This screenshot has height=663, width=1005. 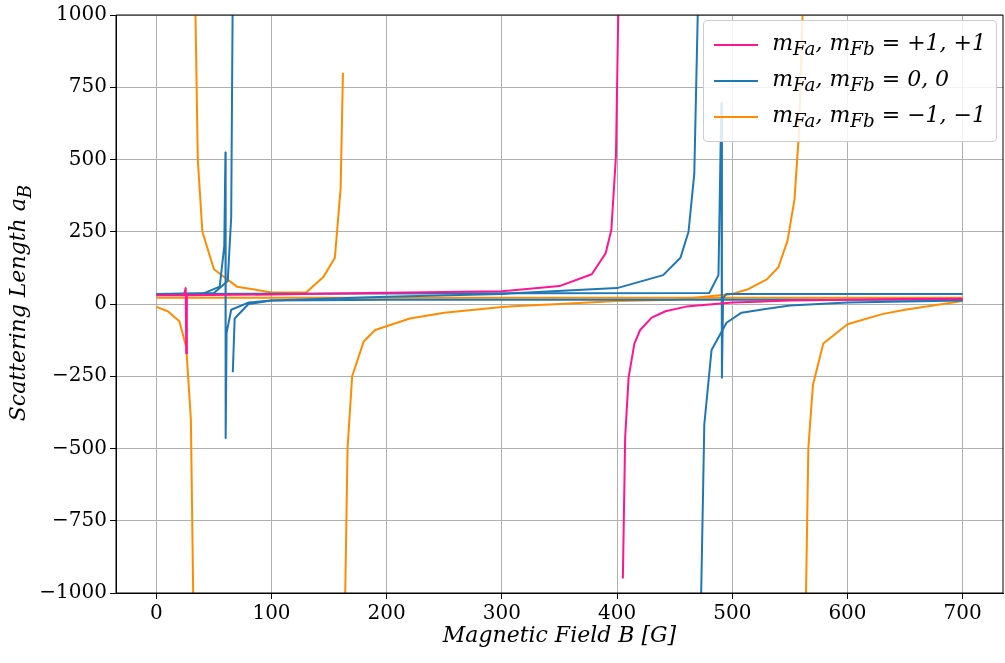 I want to click on x-axis-title: Magnetic Field B [G], so click(x=559, y=634).